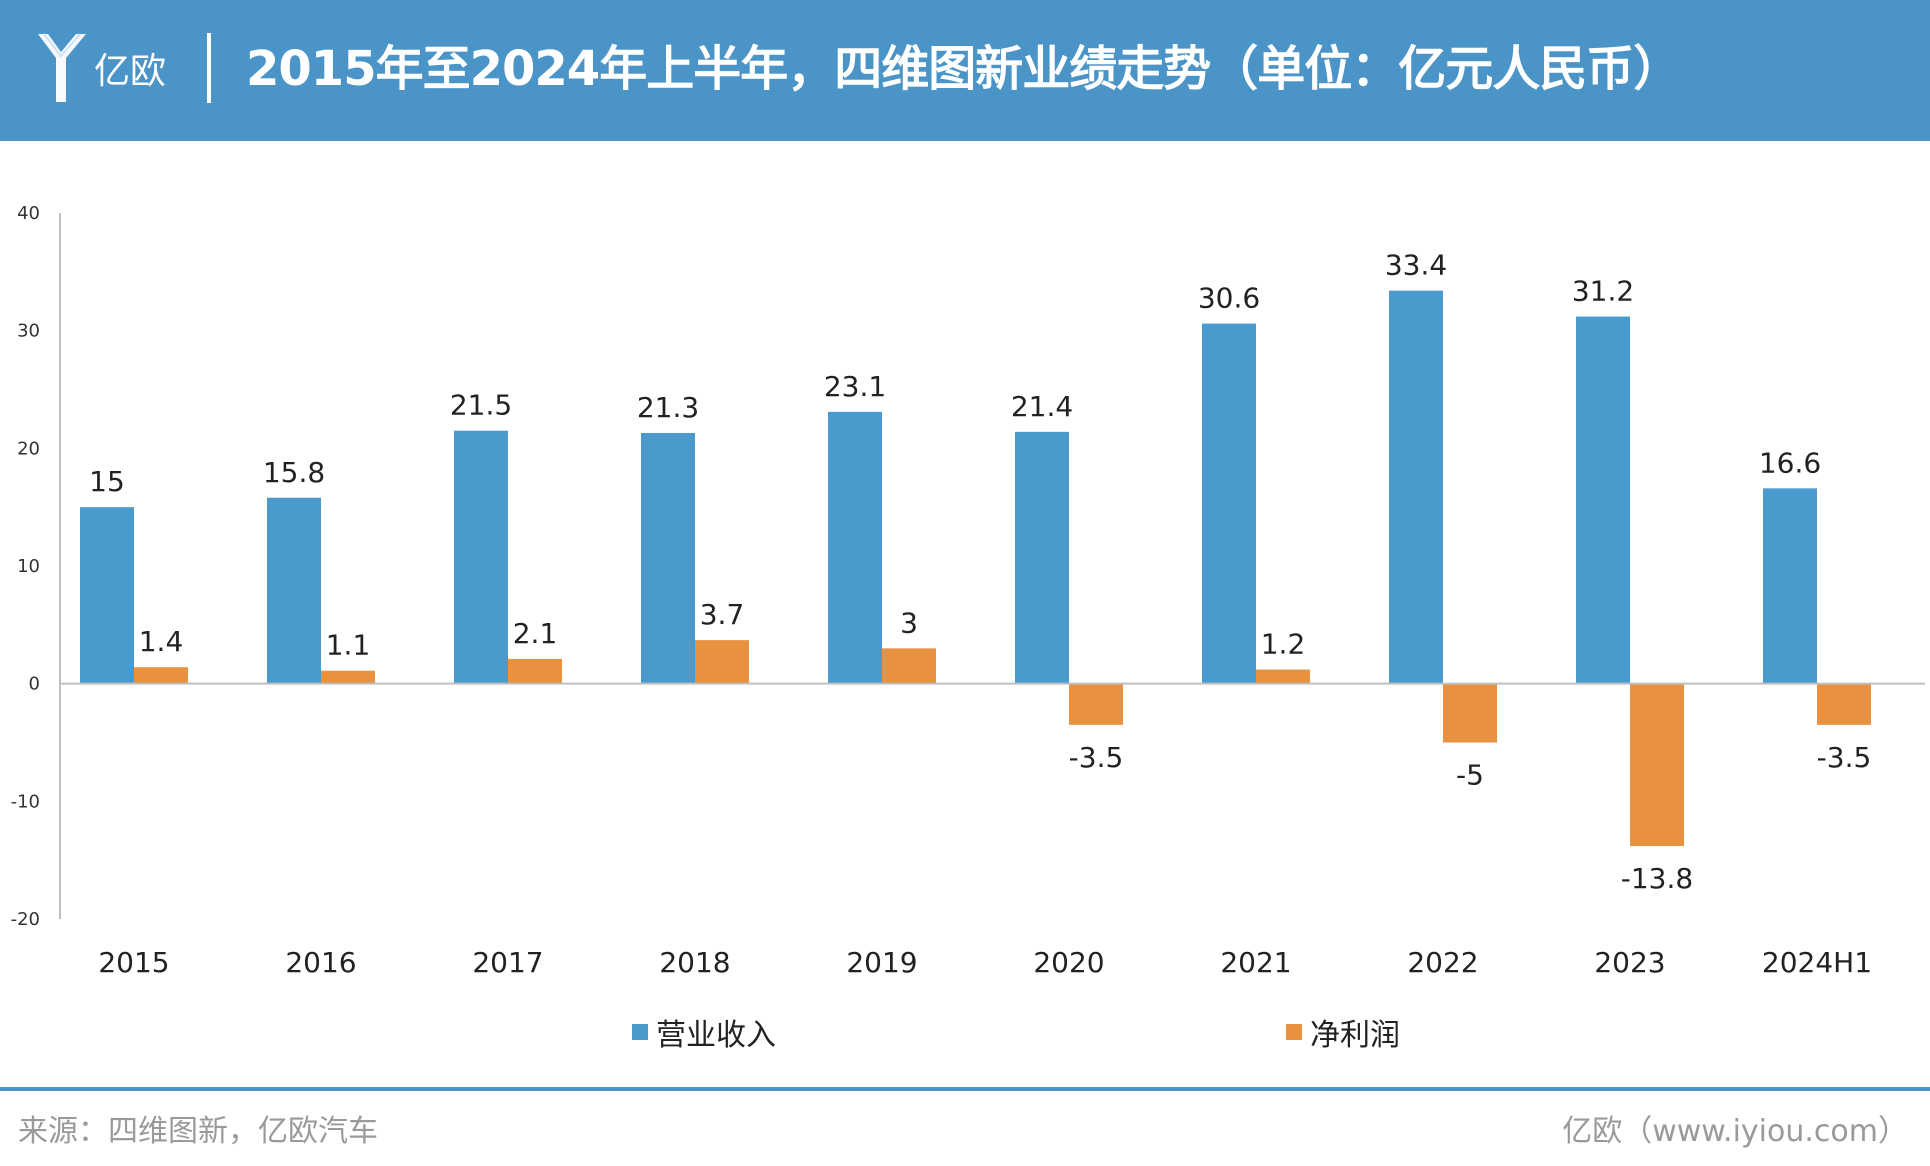 This screenshot has width=1930, height=1166. Describe the element at coordinates (34, 684) in the screenshot. I see `y-tick-label: 0` at that location.